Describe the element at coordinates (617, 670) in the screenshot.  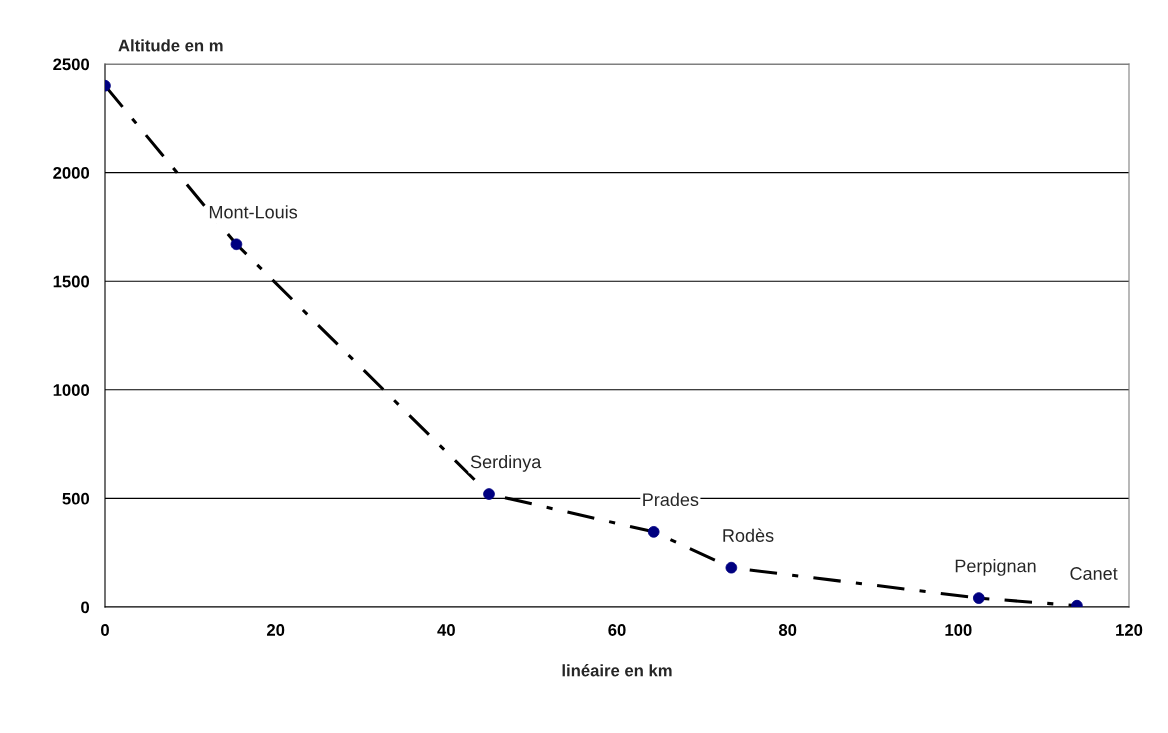
I see `x-axis-title: linéaire en km` at that location.